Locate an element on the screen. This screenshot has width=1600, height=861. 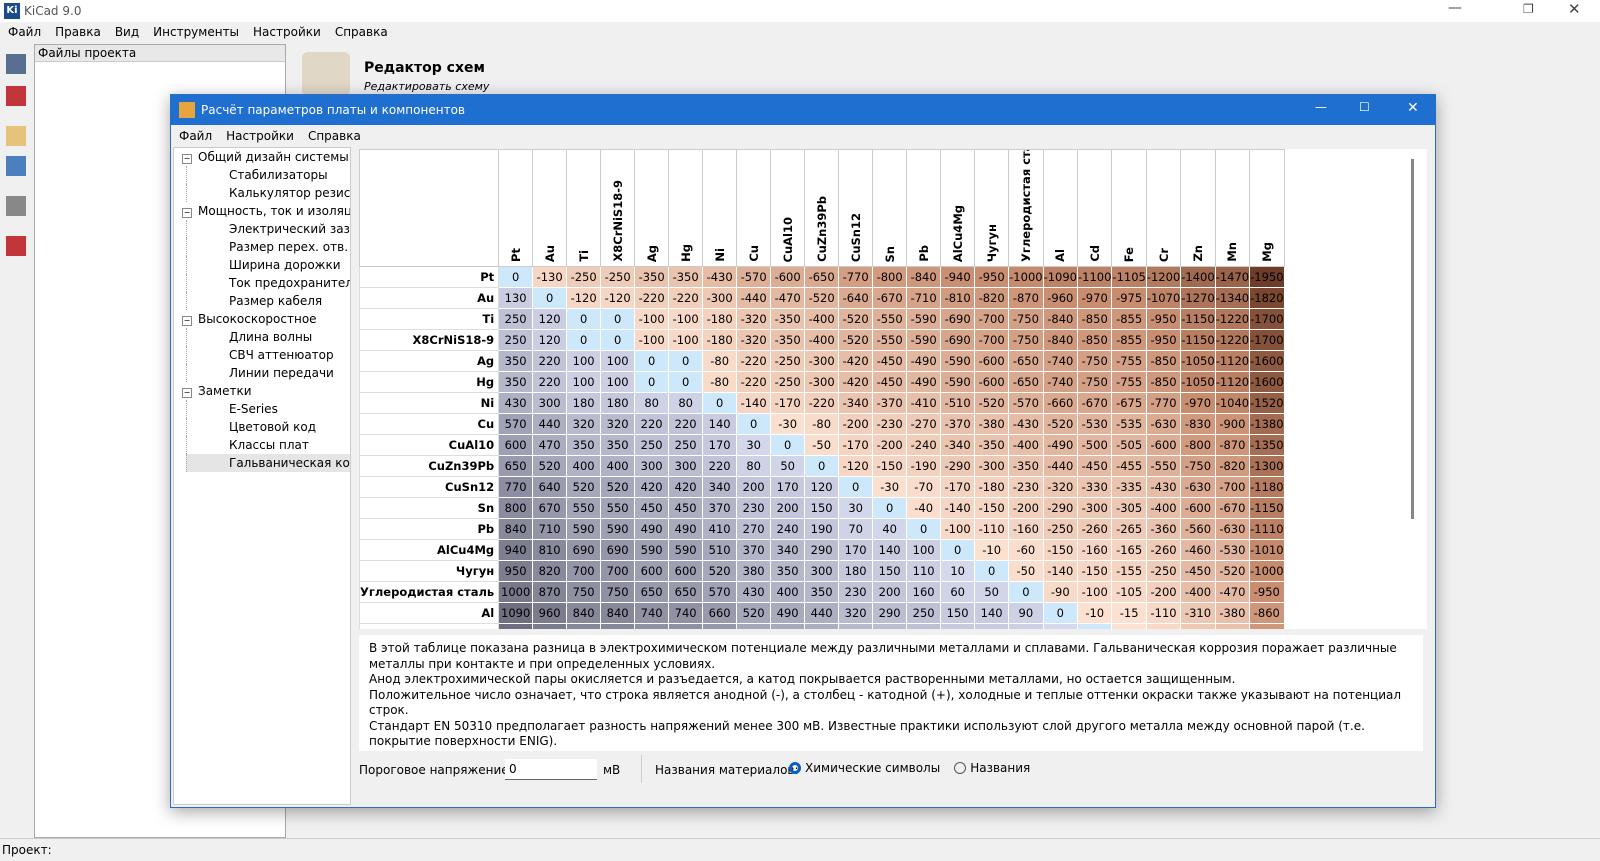
close: ✕ is located at coordinates (1413, 108).